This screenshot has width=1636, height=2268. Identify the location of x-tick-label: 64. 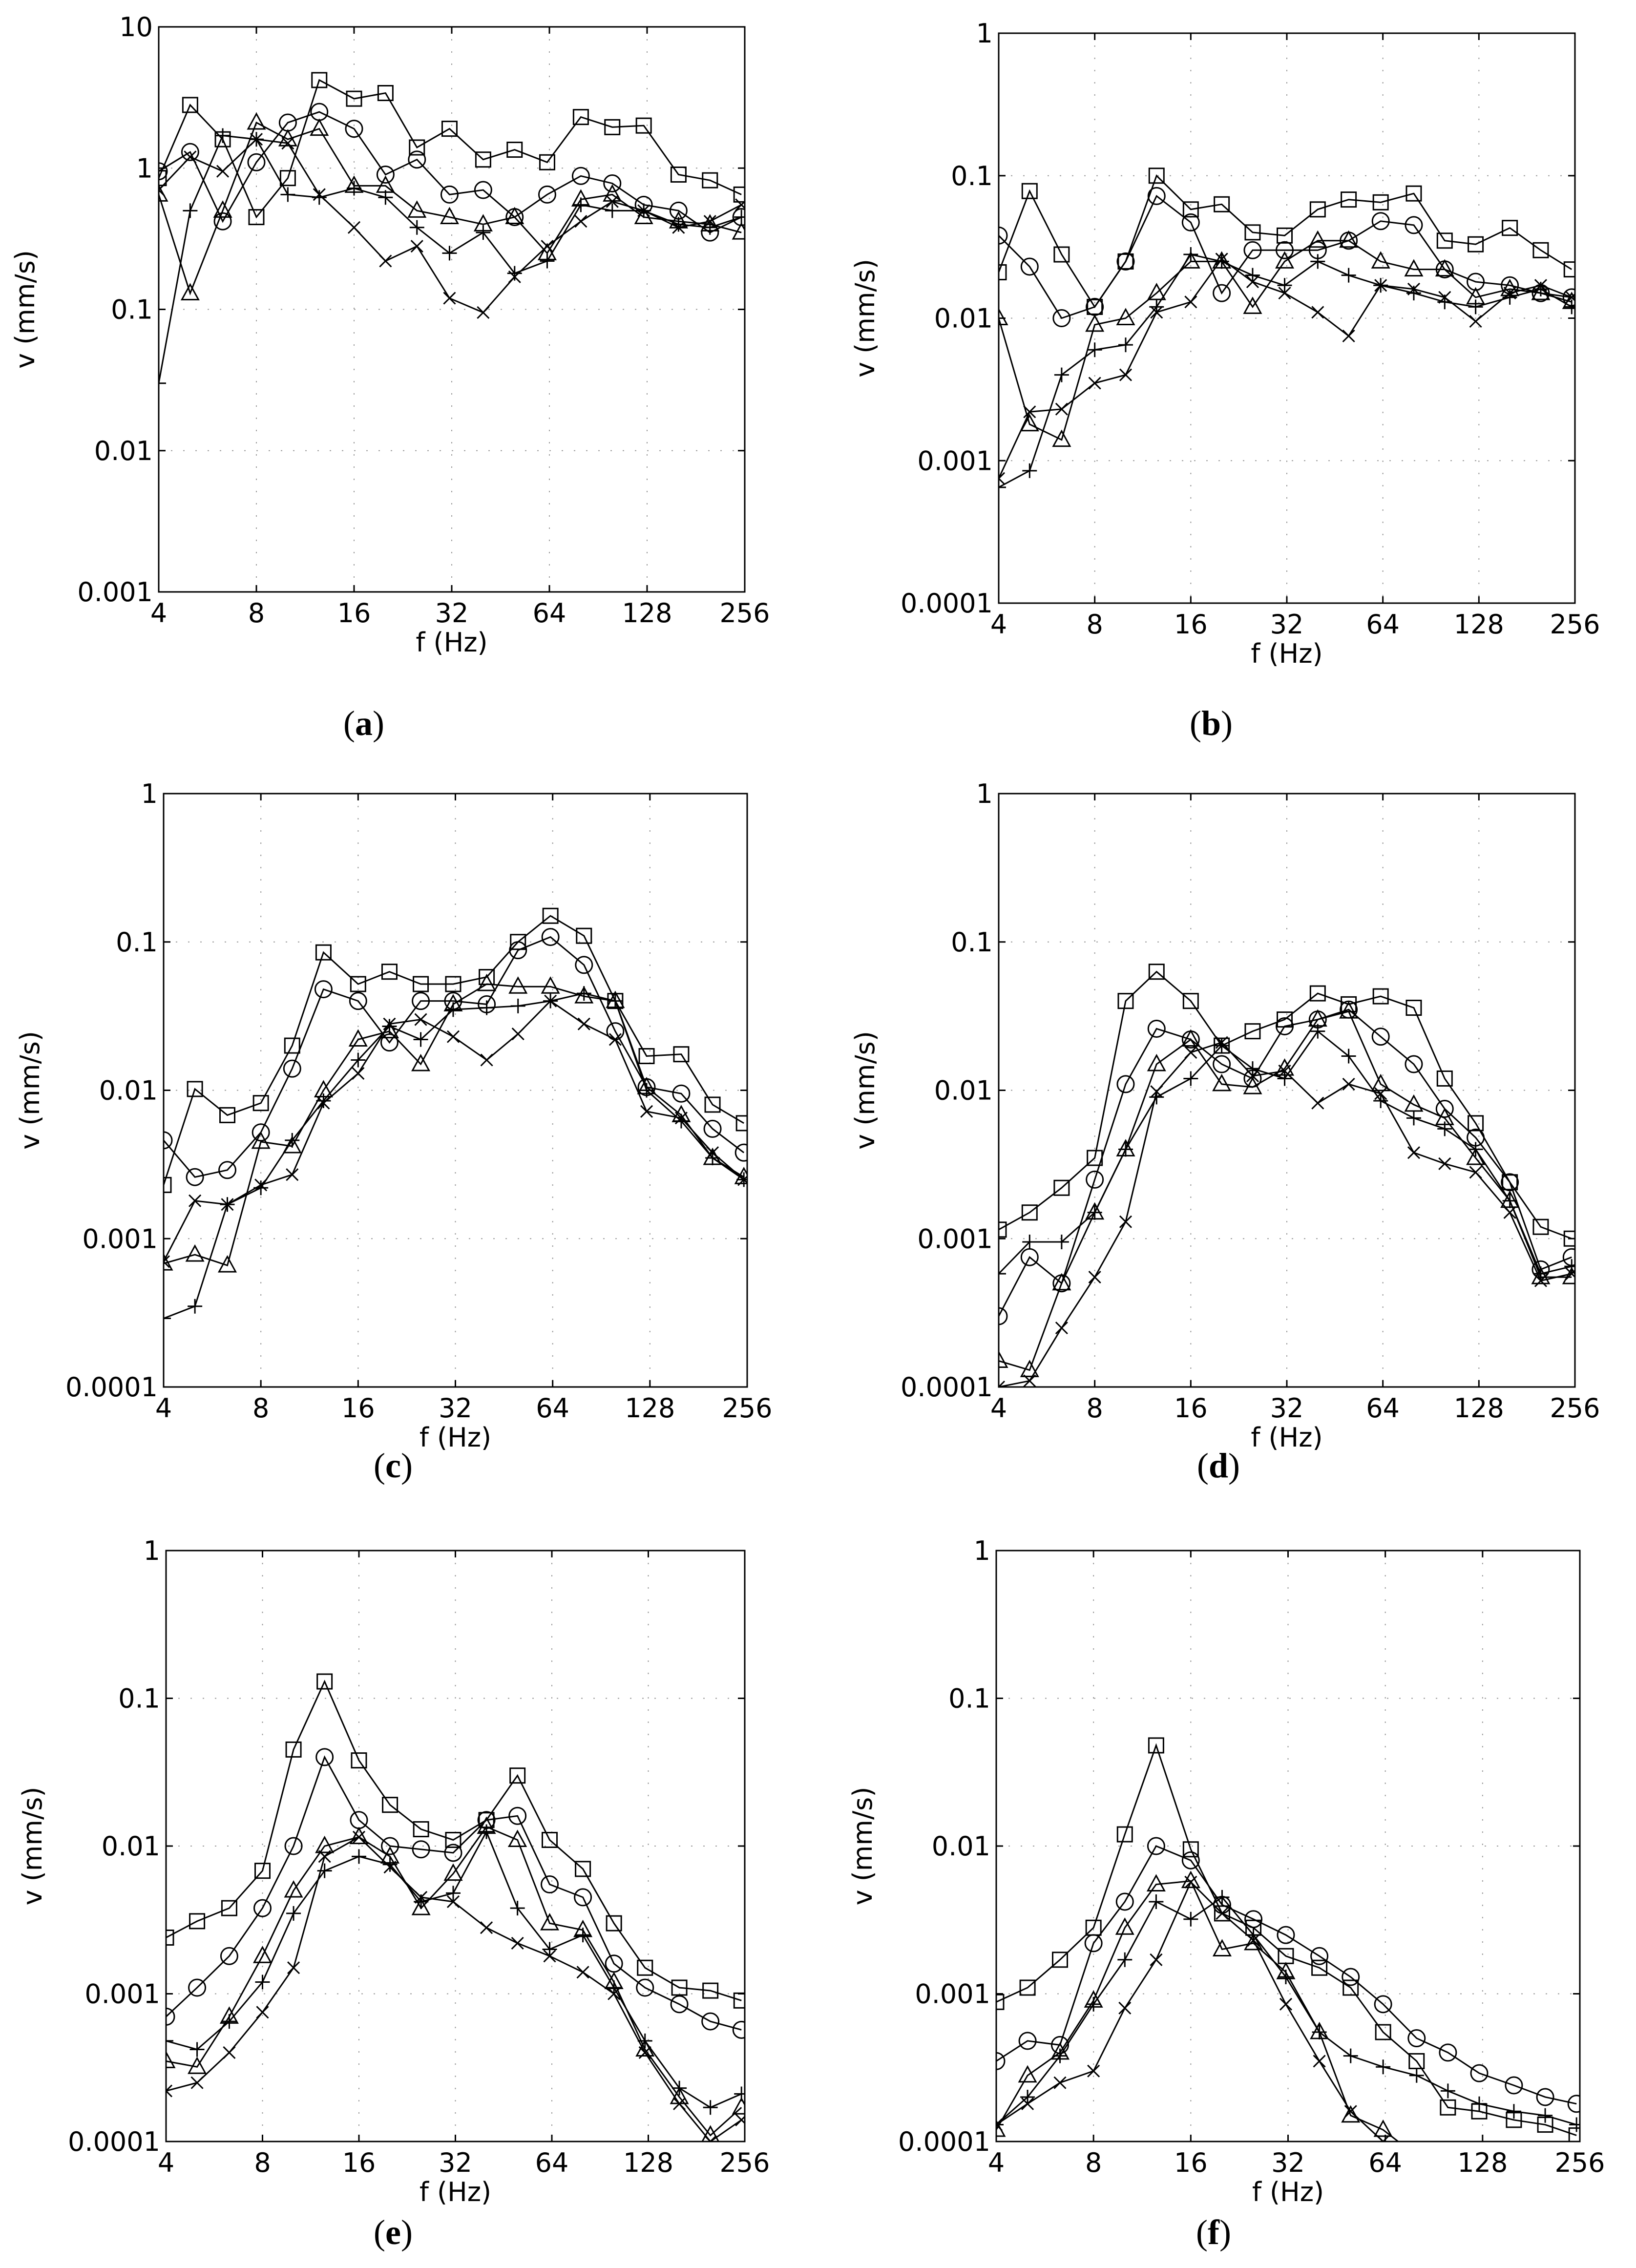
(1383, 1408).